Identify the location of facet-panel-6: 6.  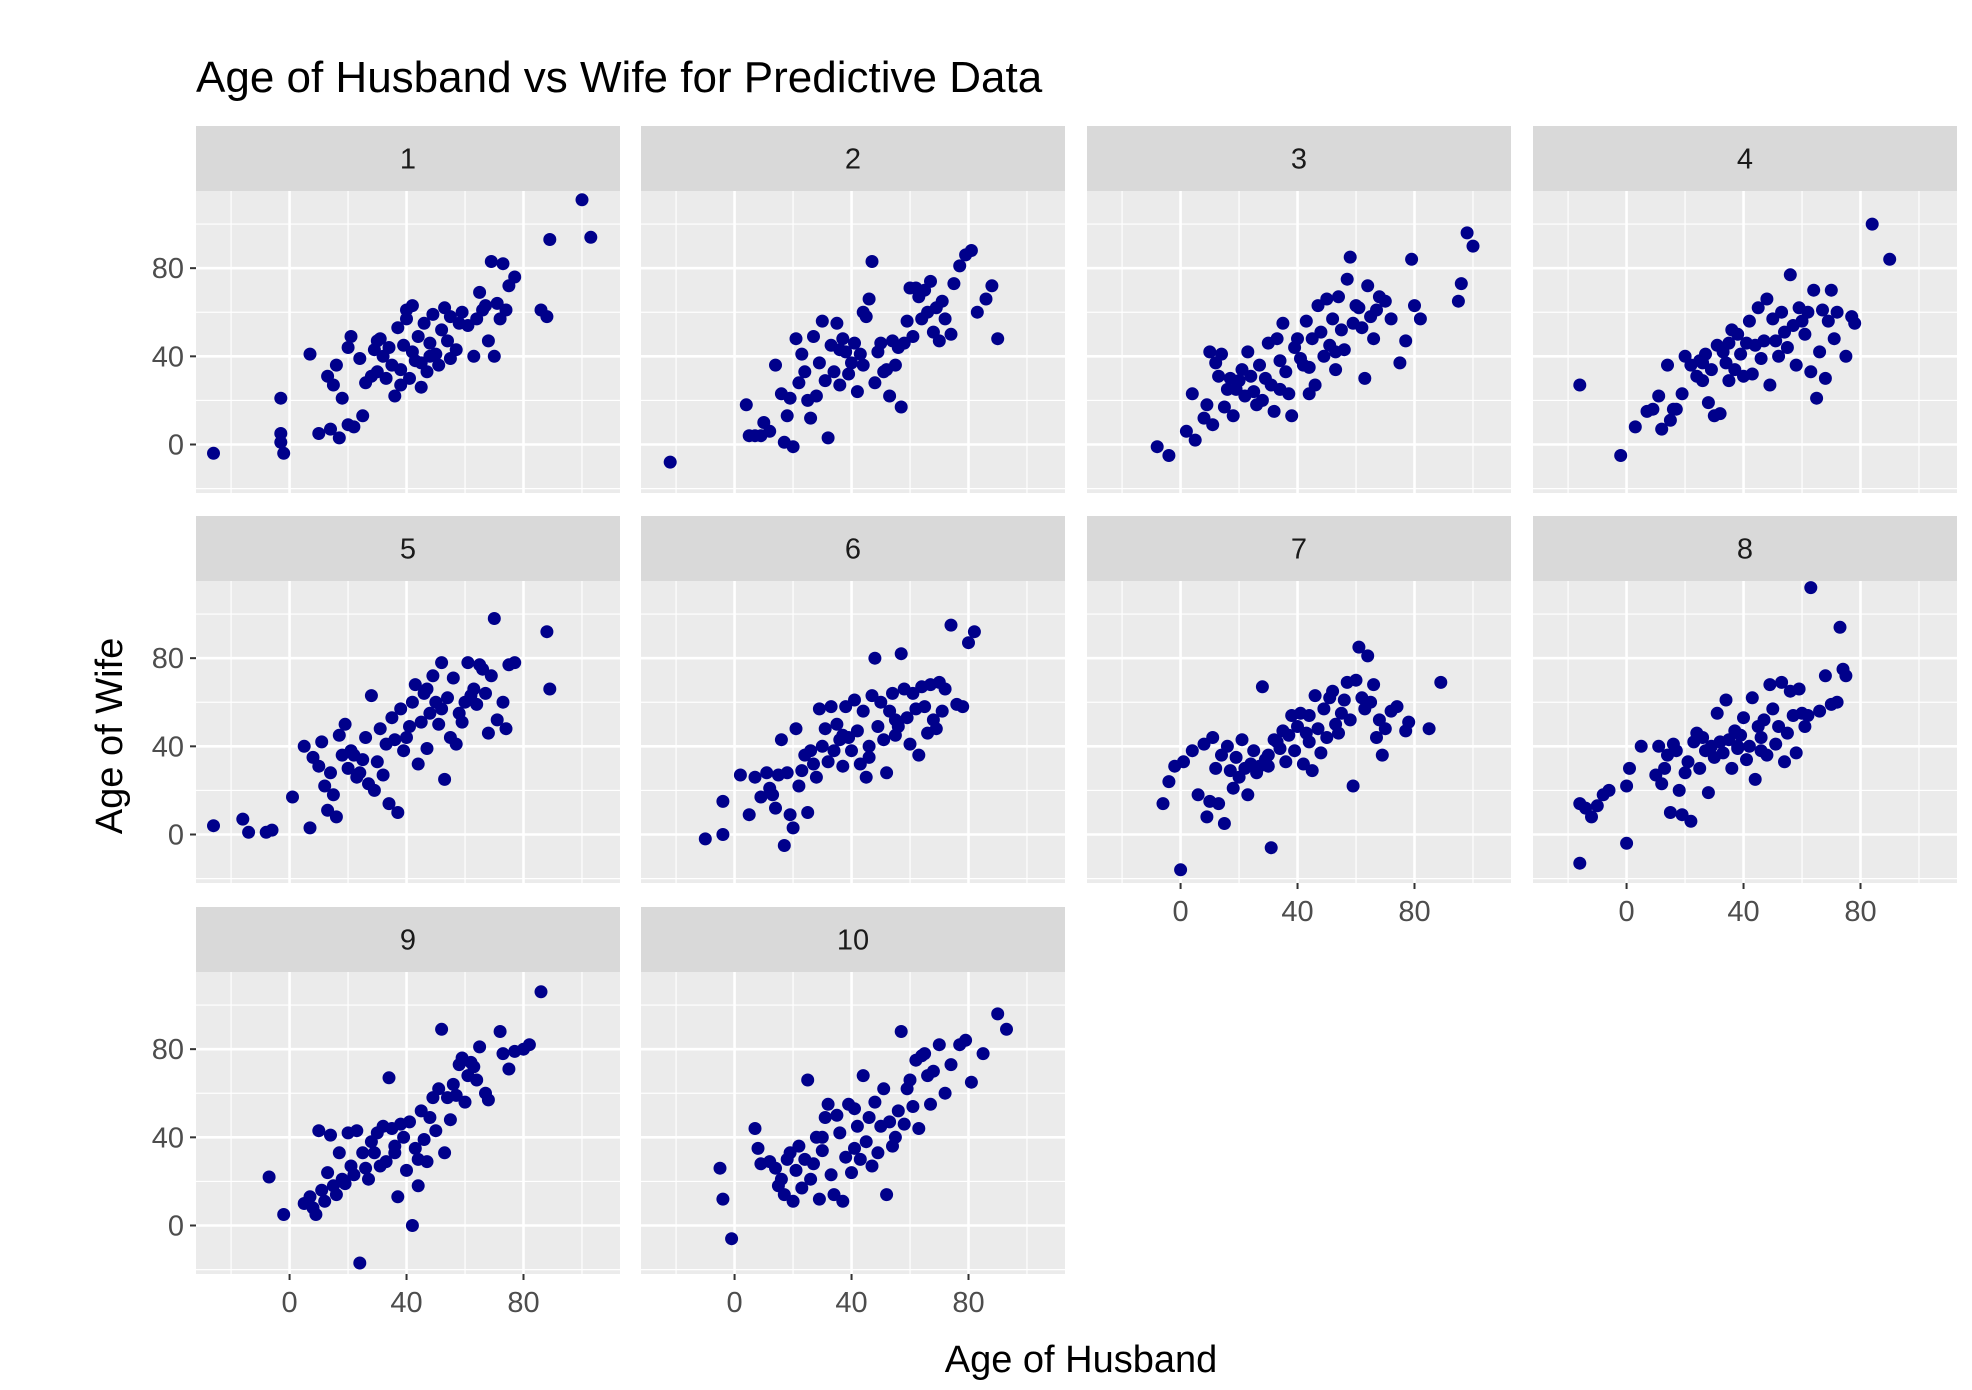
(853, 699).